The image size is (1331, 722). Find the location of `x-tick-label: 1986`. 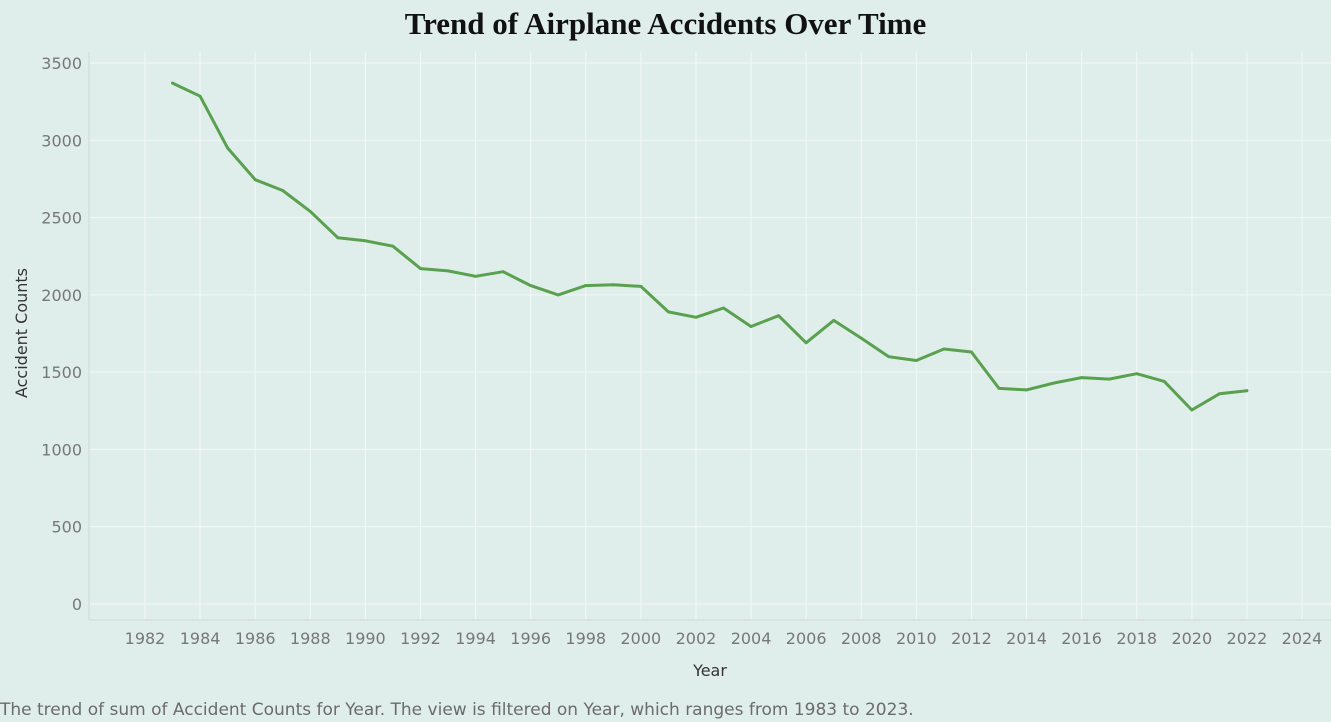

x-tick-label: 1986 is located at coordinates (255, 638).